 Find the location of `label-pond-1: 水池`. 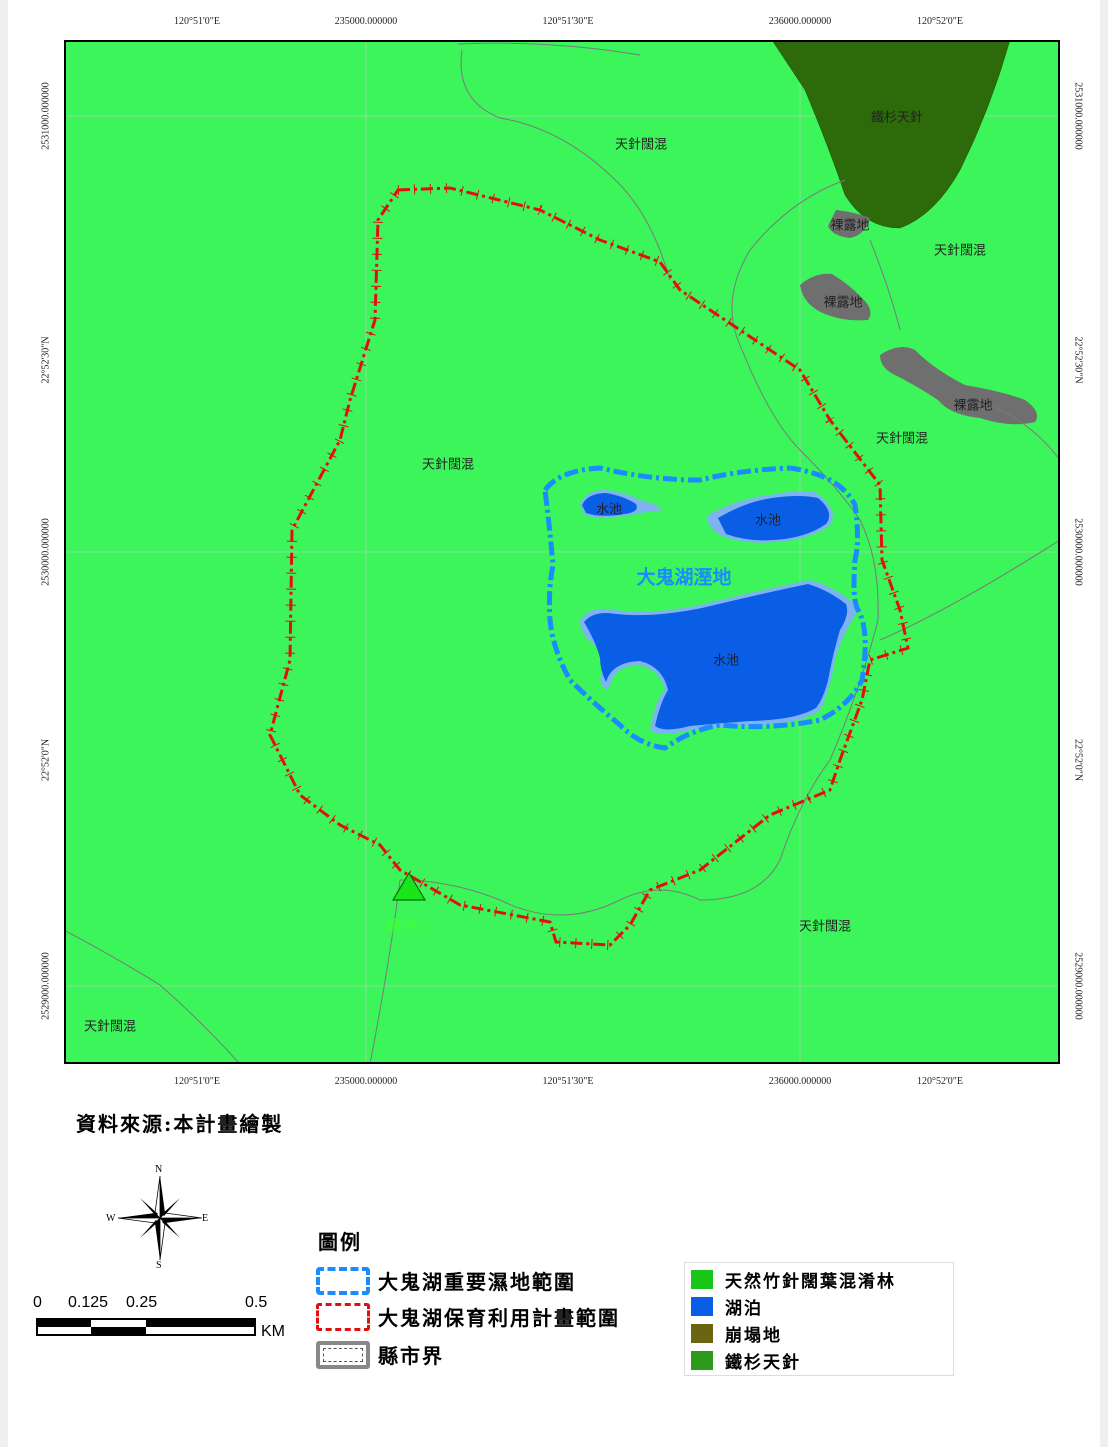

label-pond-1: 水池 is located at coordinates (609, 510).